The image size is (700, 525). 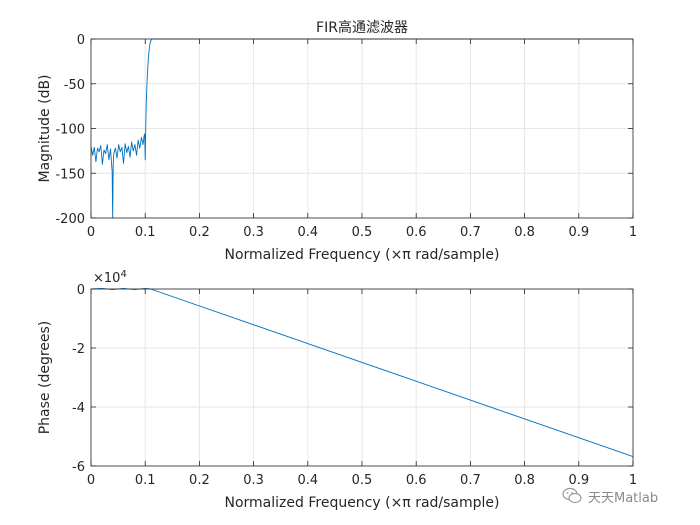 What do you see at coordinates (110, 277) in the screenshot?
I see `chart2-y-exponent-label: ×10⁴` at bounding box center [110, 277].